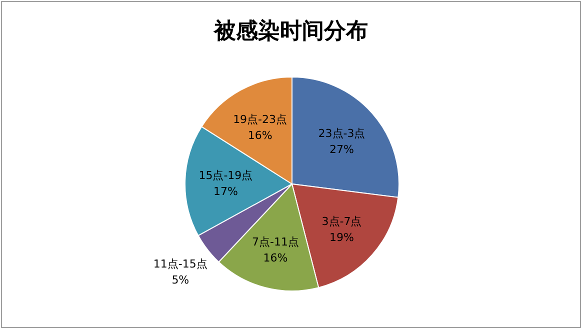  Describe the element at coordinates (181, 280) in the screenshot. I see `data-label: 5%` at that location.